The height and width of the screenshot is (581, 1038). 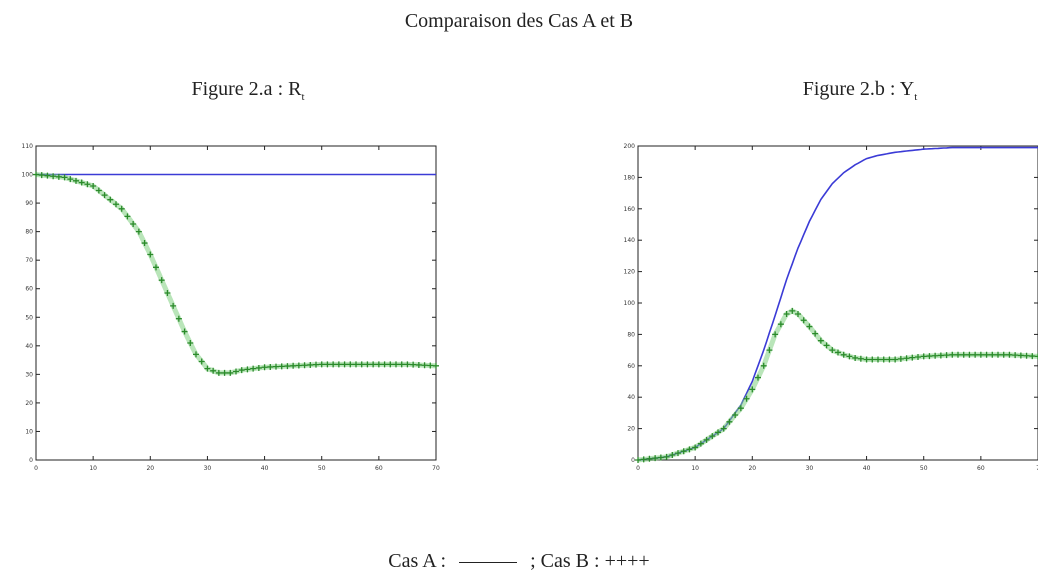 What do you see at coordinates (630, 146) in the screenshot?
I see `y-tick-label: 200` at bounding box center [630, 146].